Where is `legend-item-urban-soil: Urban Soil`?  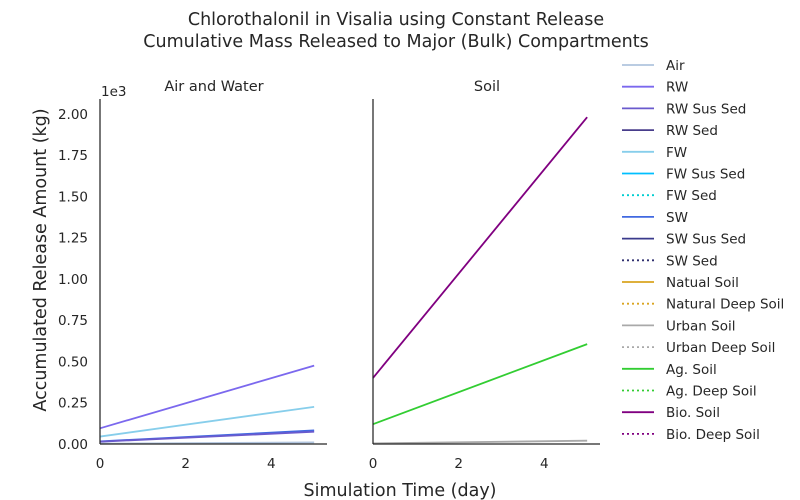
legend-item-urban-soil: Urban Soil is located at coordinates (678, 326).